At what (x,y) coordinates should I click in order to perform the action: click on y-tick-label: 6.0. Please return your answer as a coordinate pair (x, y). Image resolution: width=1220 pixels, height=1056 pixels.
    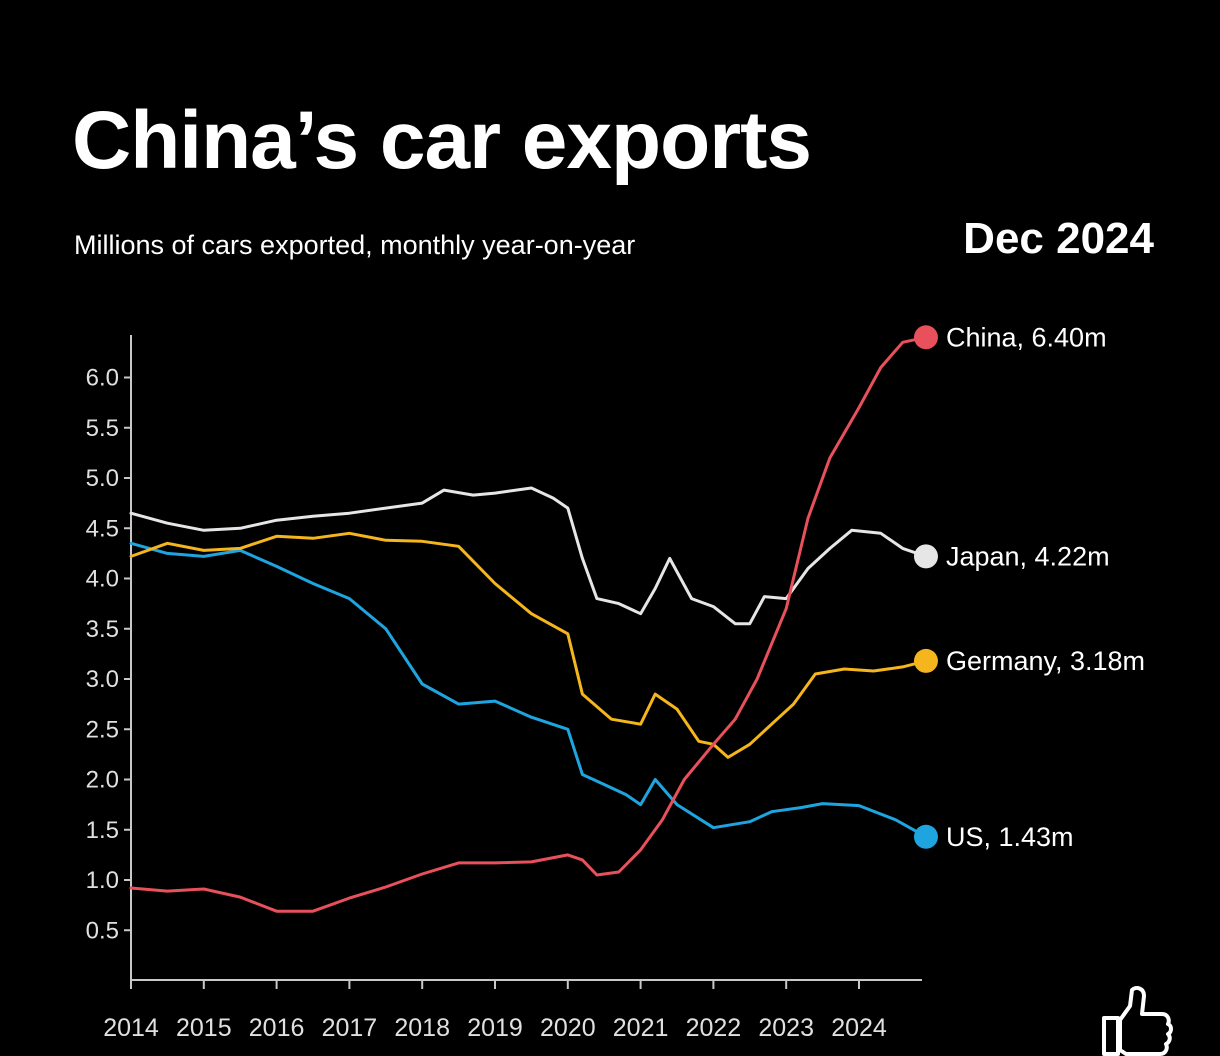
    Looking at the image, I should click on (102, 378).